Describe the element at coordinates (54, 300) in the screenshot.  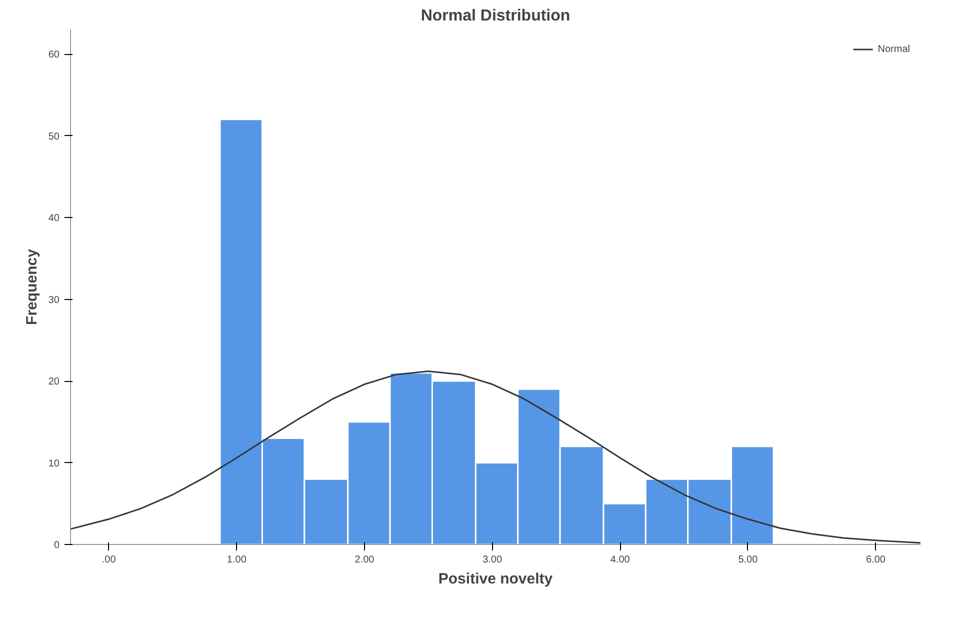
I see `y-tick-label: 30` at that location.